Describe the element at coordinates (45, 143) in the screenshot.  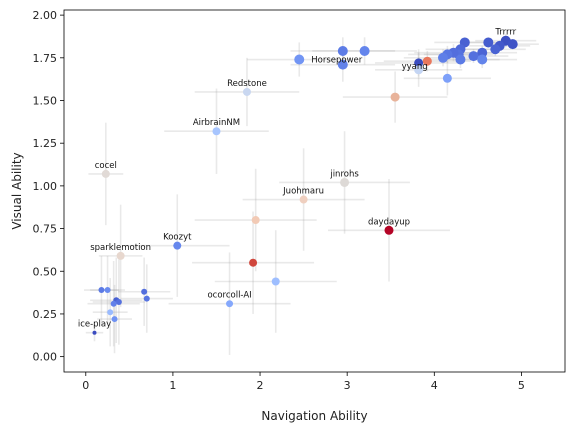
I see `y-tick-label: 1.25` at that location.